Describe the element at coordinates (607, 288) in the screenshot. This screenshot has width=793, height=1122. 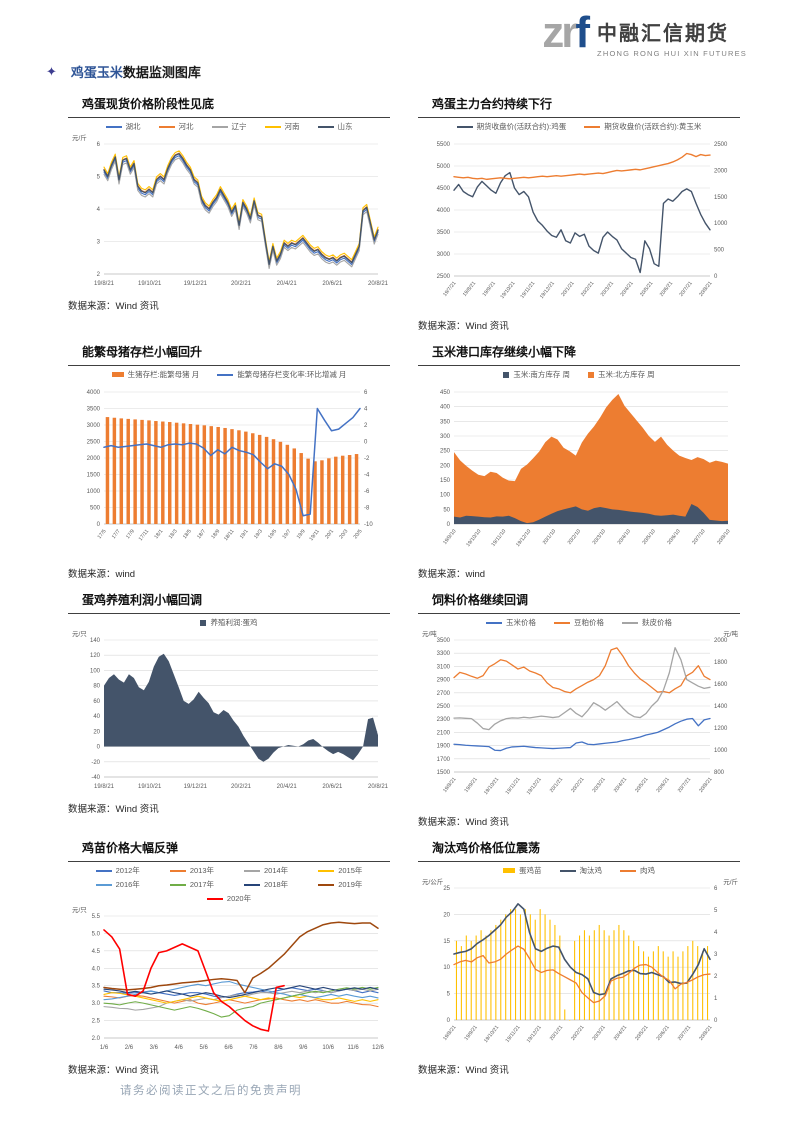
I see `svg-text: 20/3/21` at that location.